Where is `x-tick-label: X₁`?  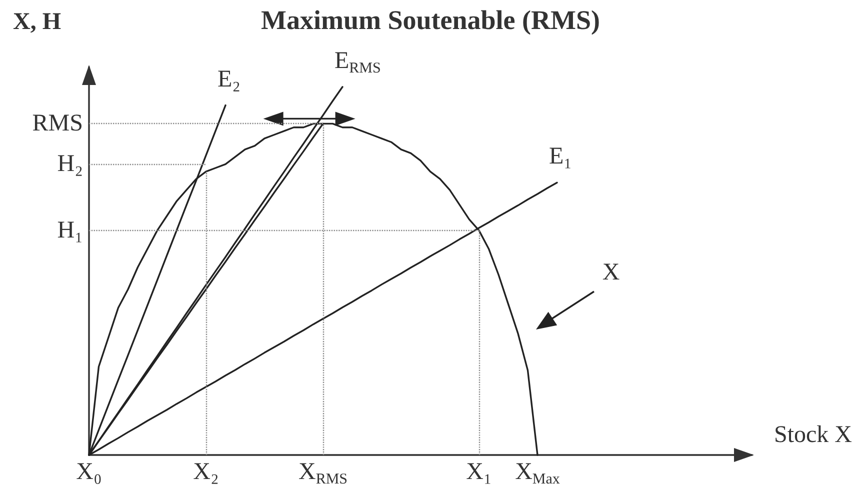 x-tick-label: X₁ is located at coordinates (479, 472).